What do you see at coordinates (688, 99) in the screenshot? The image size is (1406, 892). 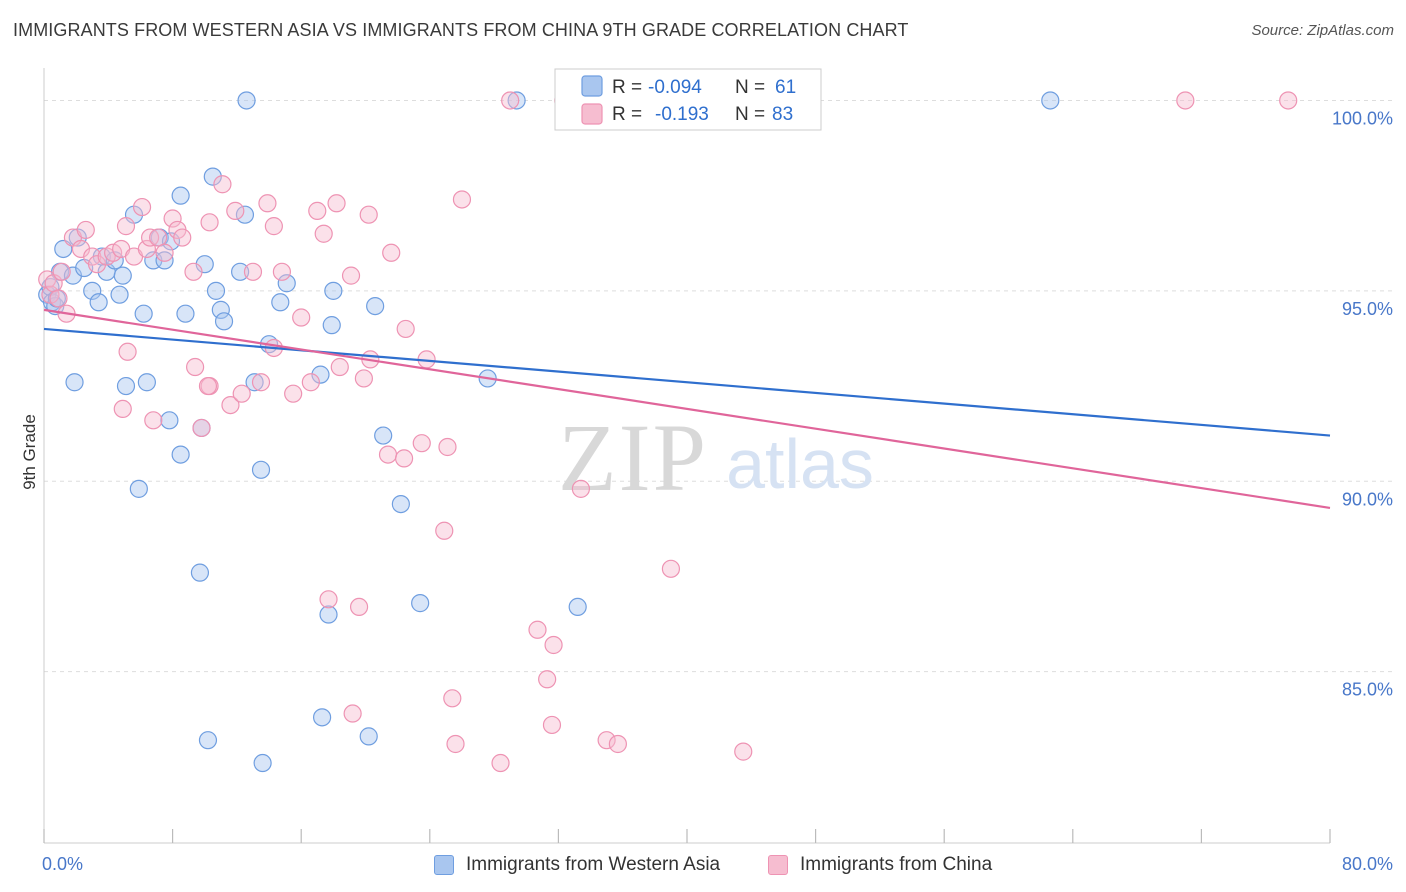 I see `stats-legend: R = -0.094 N = 61 R = -0.193 N = 83` at bounding box center [688, 99].